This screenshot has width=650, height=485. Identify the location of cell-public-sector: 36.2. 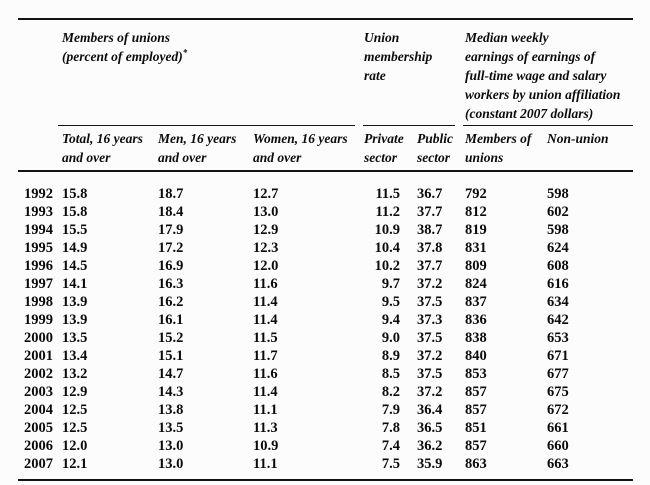
(430, 446).